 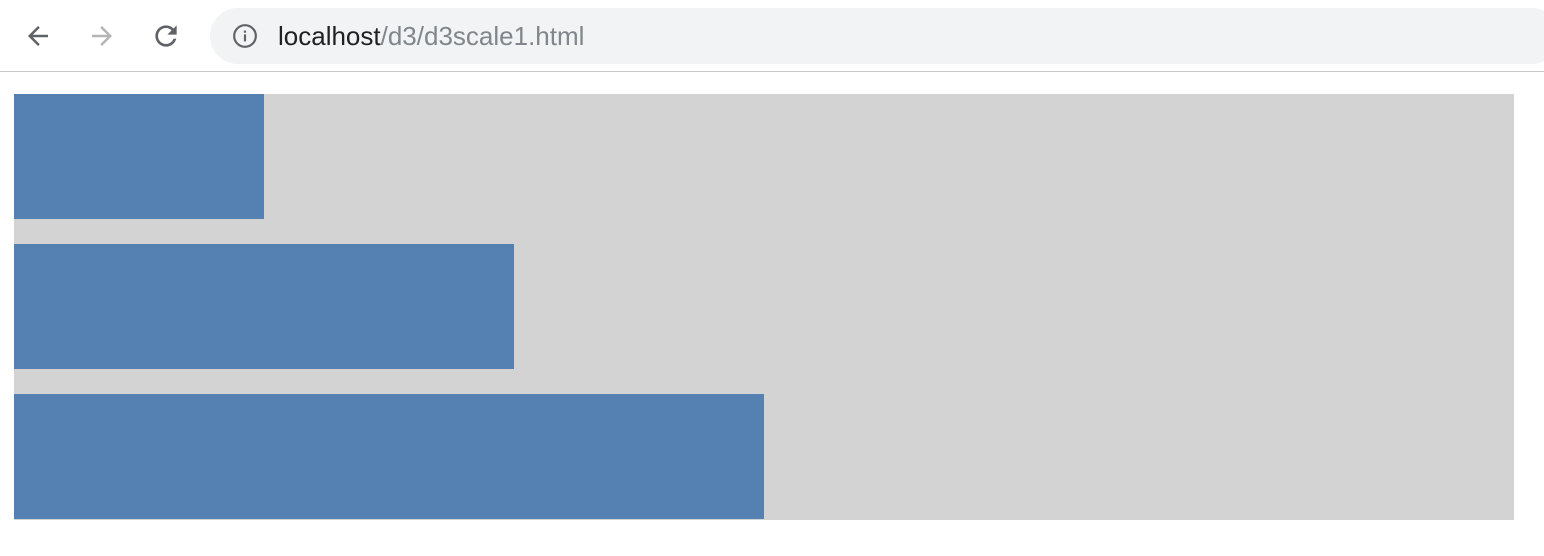 What do you see at coordinates (482, 36) in the screenshot?
I see `url-path: /d3/d3scale1.html` at bounding box center [482, 36].